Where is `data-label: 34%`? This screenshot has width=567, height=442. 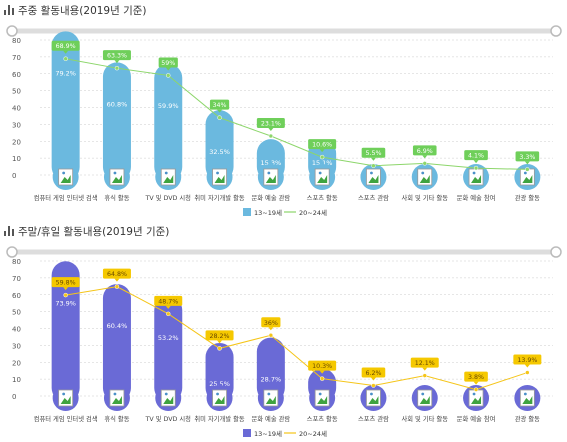 data-label: 34% is located at coordinates (220, 105).